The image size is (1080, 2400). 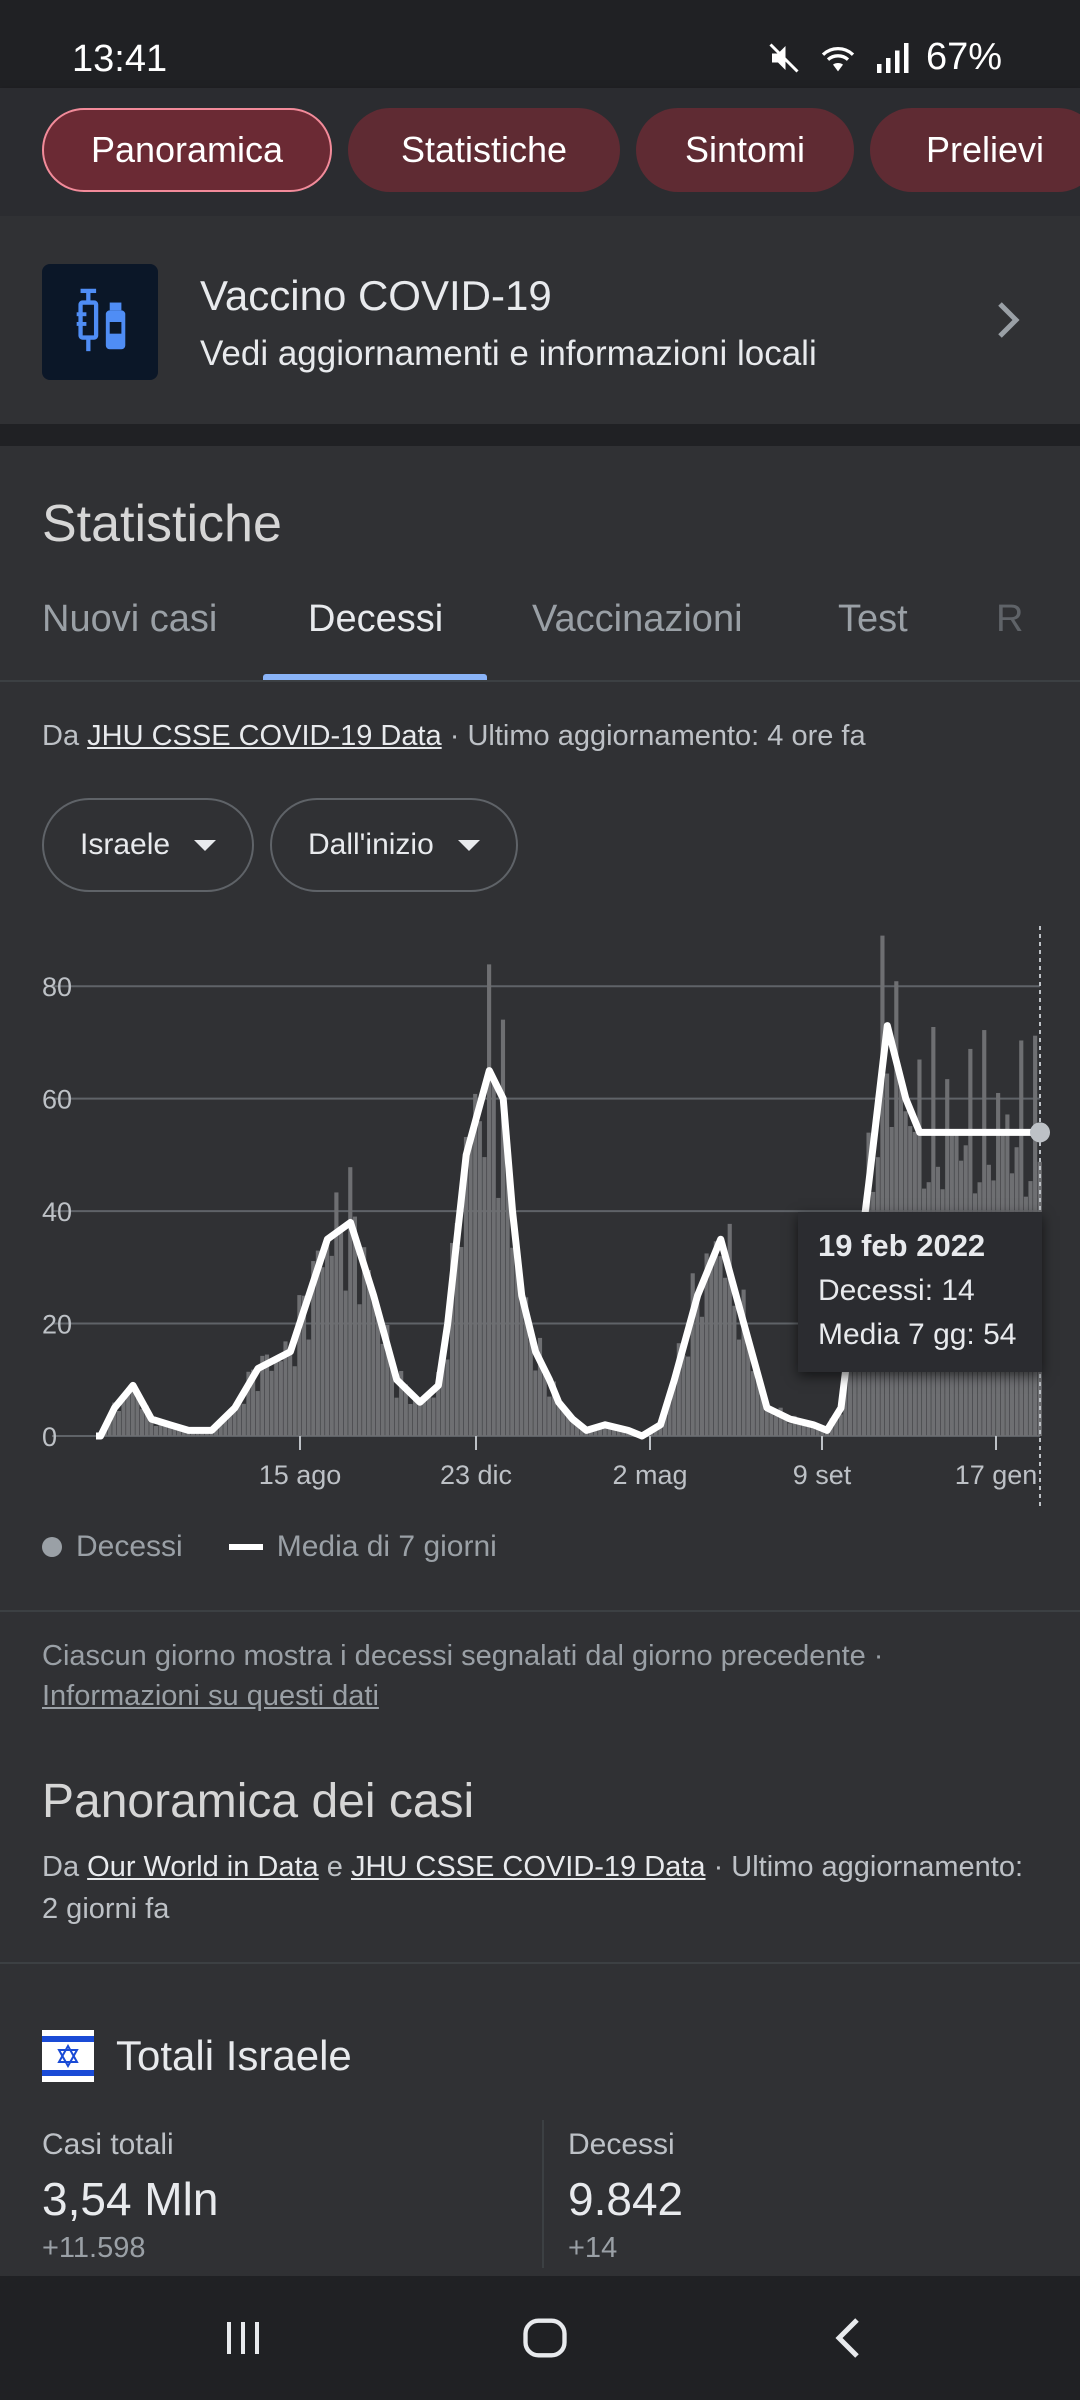 I want to click on deaths-value: 9.842, so click(x=626, y=2199).